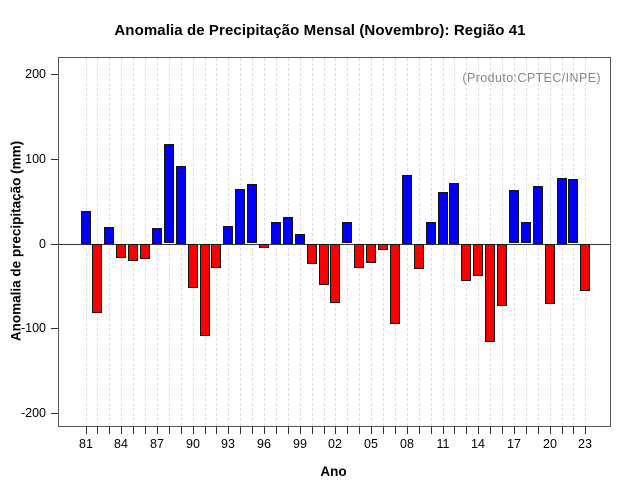  I want to click on x-tick-label: 20, so click(550, 444).